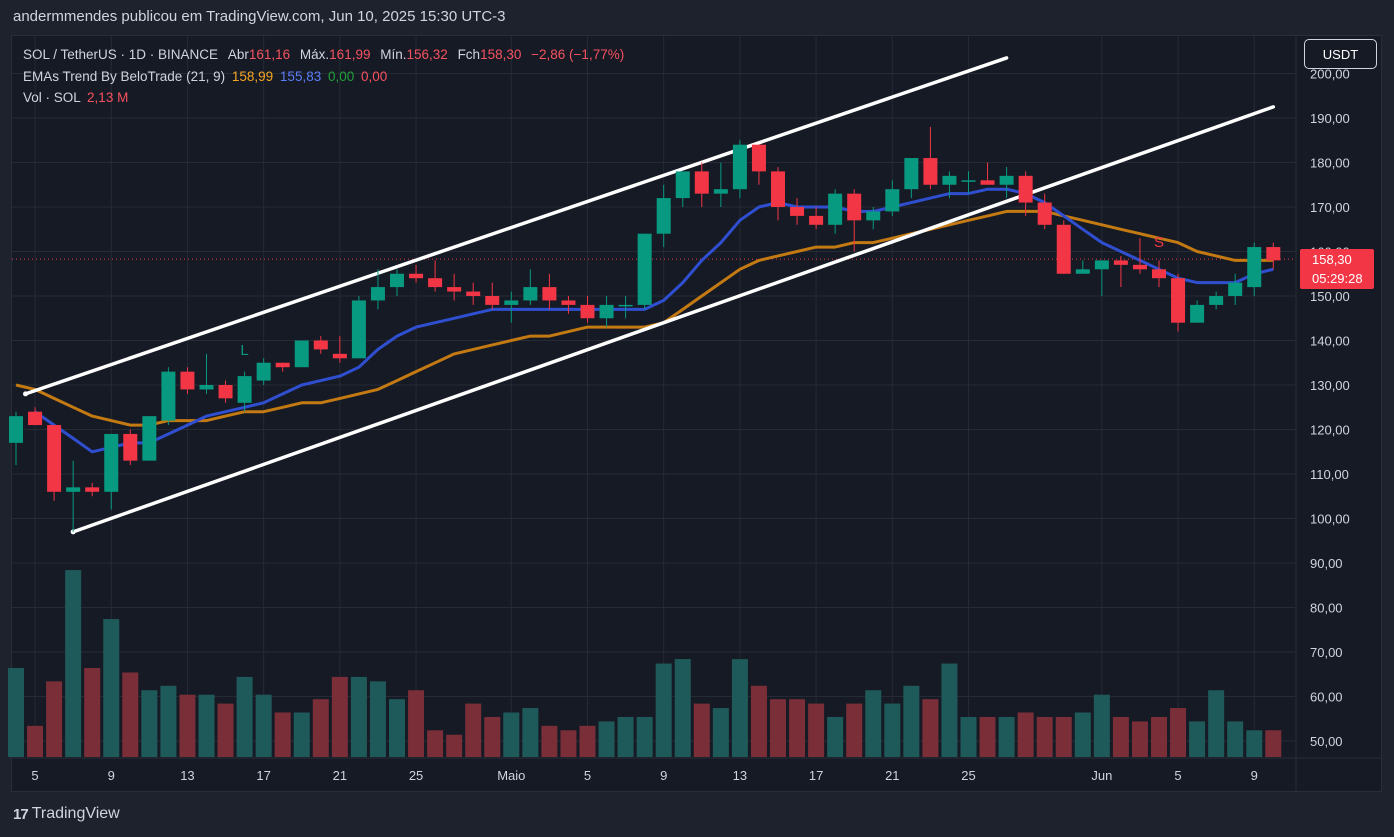 This screenshot has height=837, width=1394. Describe the element at coordinates (1337, 269) in the screenshot. I see `last-price-tag: 158,30 05:29:28` at that location.